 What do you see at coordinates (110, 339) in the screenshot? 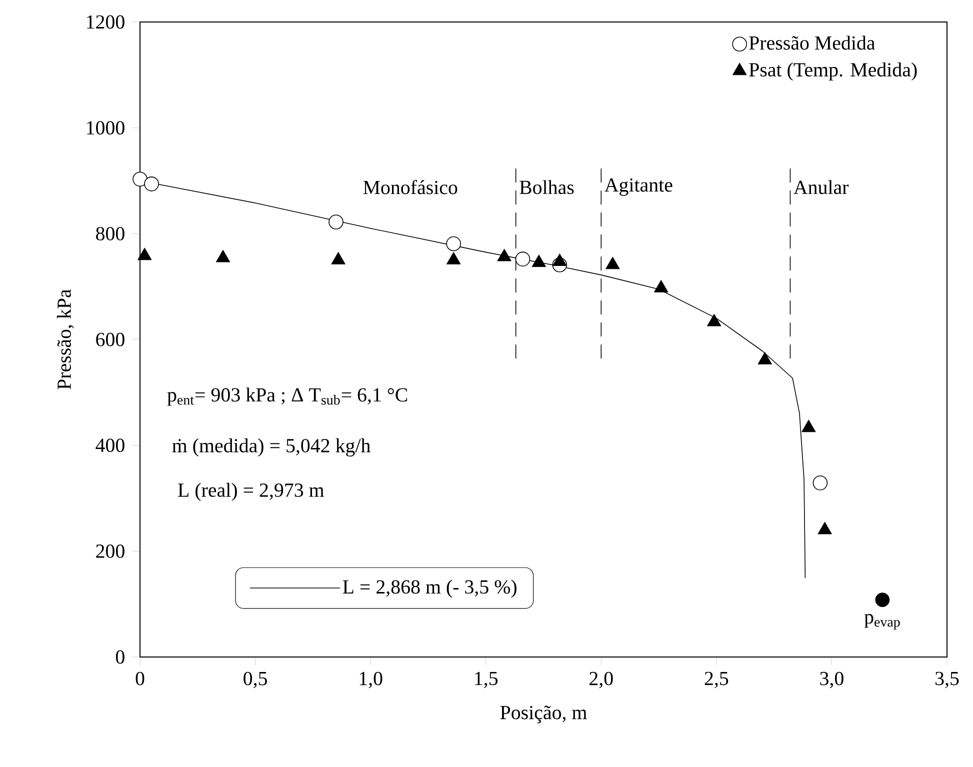
I see `y-tick-label: 600` at bounding box center [110, 339].